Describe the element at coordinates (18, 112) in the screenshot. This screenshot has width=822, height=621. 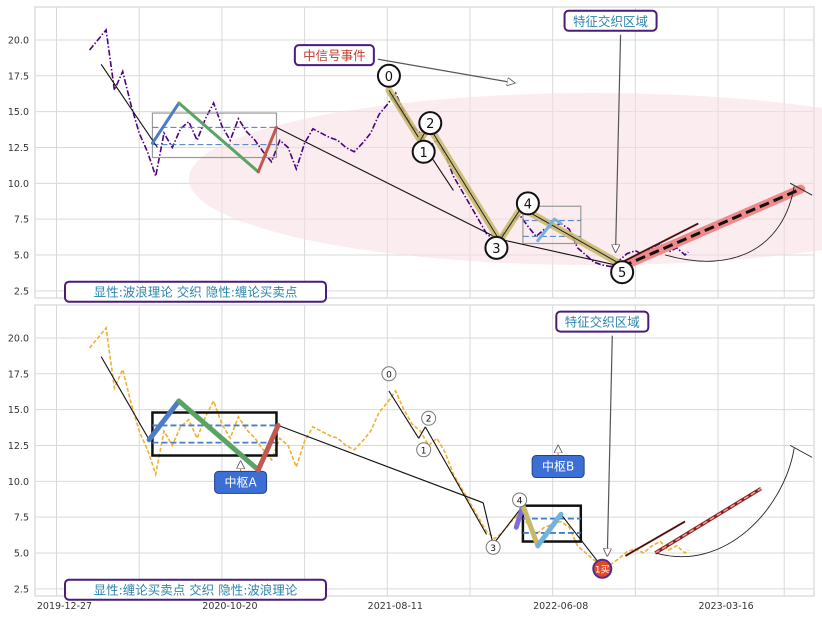
I see `top-y-tick-label: 15.0` at that location.